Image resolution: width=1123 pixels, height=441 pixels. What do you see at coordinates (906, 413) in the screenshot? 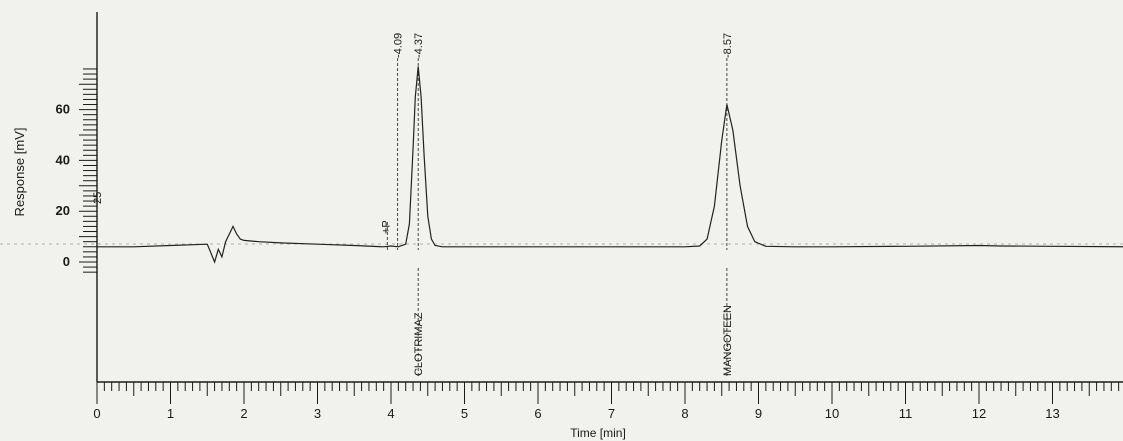
I see `x-tick-label: 11` at bounding box center [906, 413].